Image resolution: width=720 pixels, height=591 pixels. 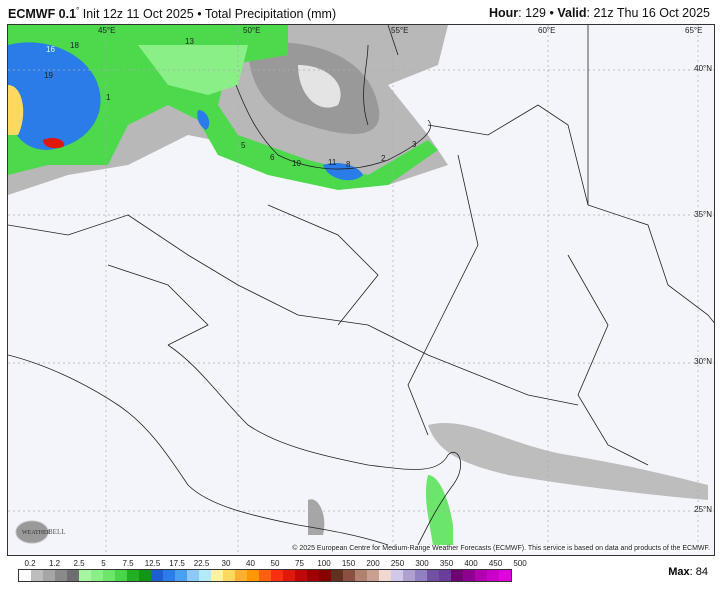 What do you see at coordinates (703, 214) in the screenshot?
I see `lat-label: 35°N` at bounding box center [703, 214].